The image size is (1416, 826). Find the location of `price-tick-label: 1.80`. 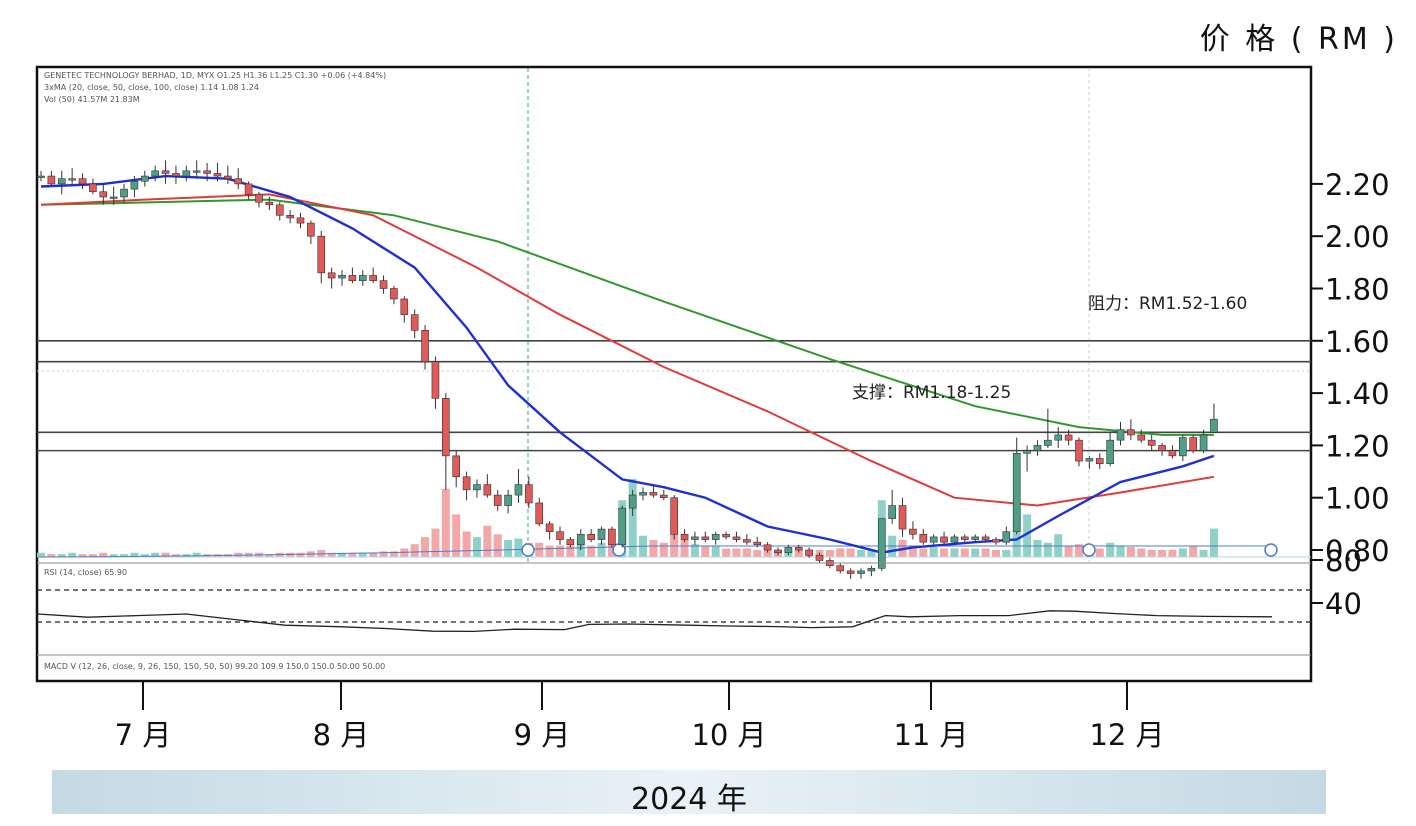

price-tick-label: 1.80 is located at coordinates (1357, 290).